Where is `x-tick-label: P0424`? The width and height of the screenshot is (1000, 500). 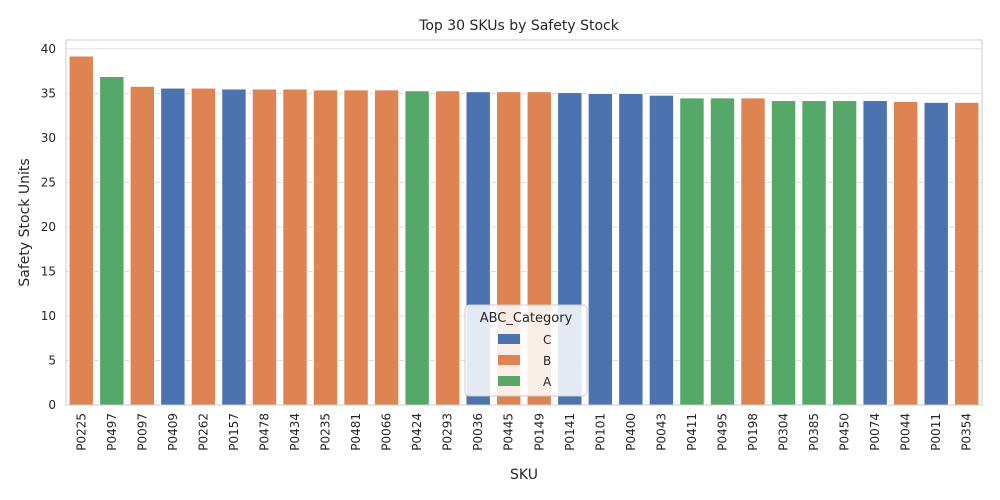
x-tick-label: P0424 is located at coordinates (417, 432).